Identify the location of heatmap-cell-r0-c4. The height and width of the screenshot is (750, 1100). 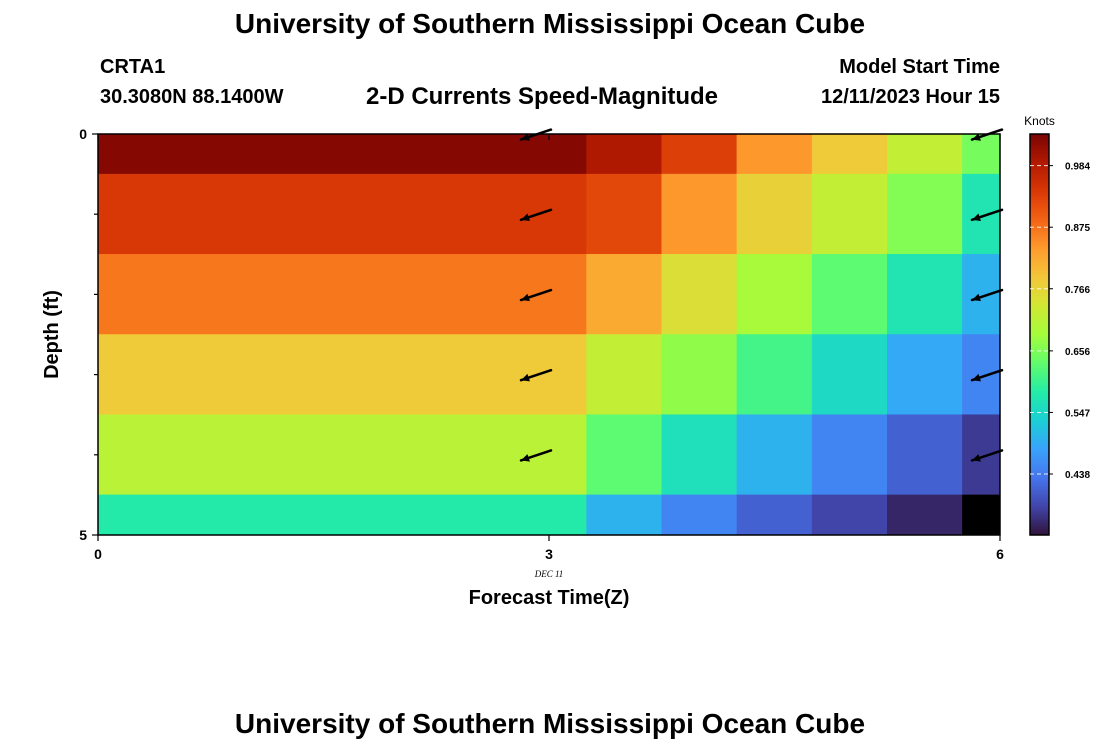
(849, 154).